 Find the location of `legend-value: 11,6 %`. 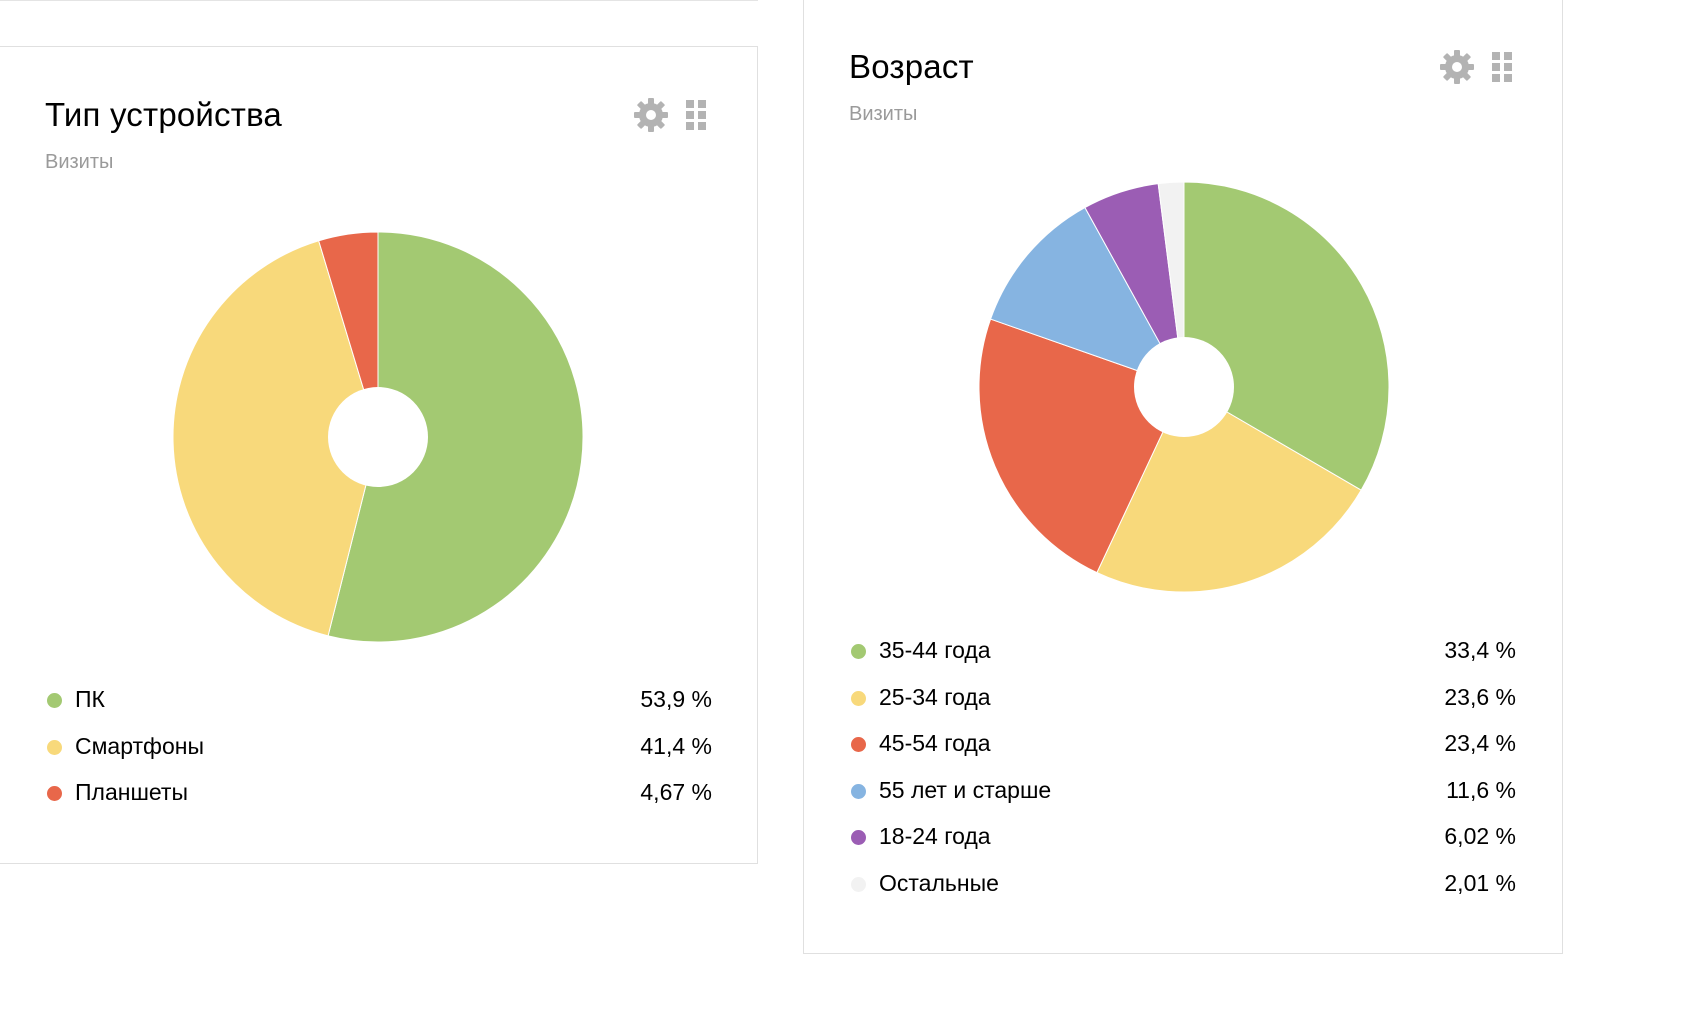

legend-value: 11,6 % is located at coordinates (1481, 789).